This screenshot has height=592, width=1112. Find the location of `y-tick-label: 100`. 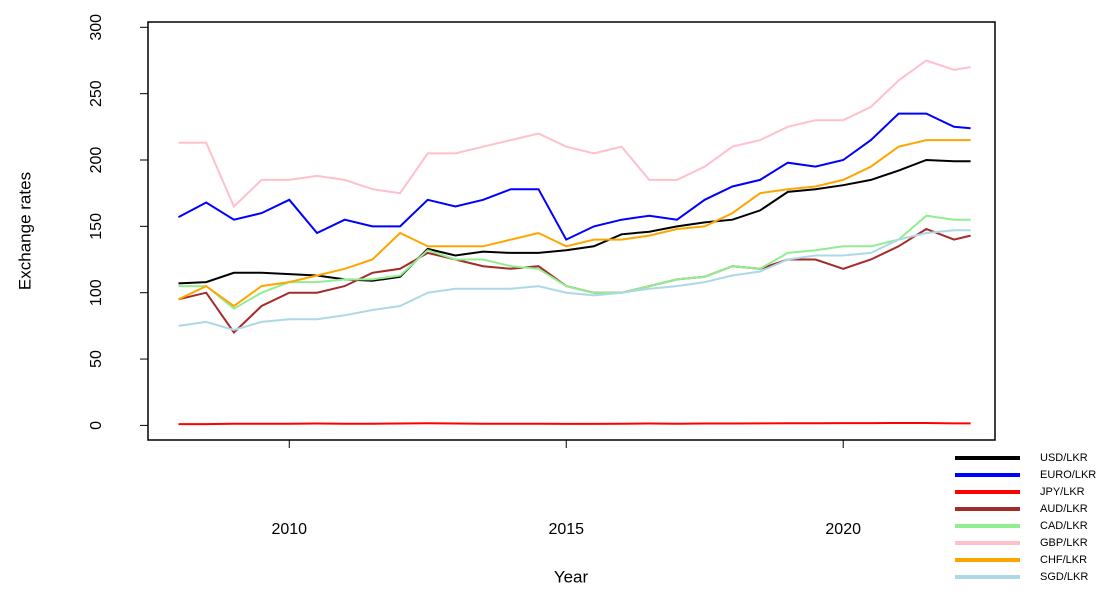

y-tick-label: 100 is located at coordinates (96, 292).